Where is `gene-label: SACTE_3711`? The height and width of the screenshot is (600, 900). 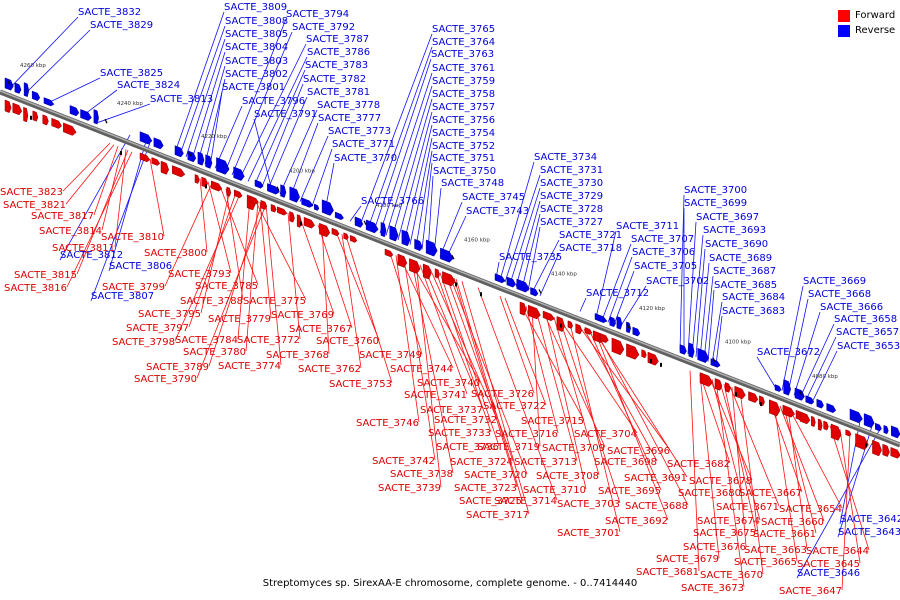 gene-label: SACTE_3711 is located at coordinates (647, 226).